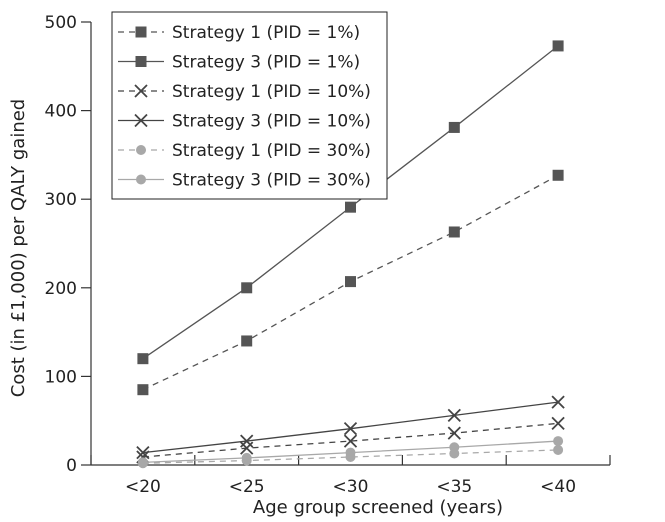  I want to click on legend-item: Strategy 3 (PID = 1%), so click(239, 63).